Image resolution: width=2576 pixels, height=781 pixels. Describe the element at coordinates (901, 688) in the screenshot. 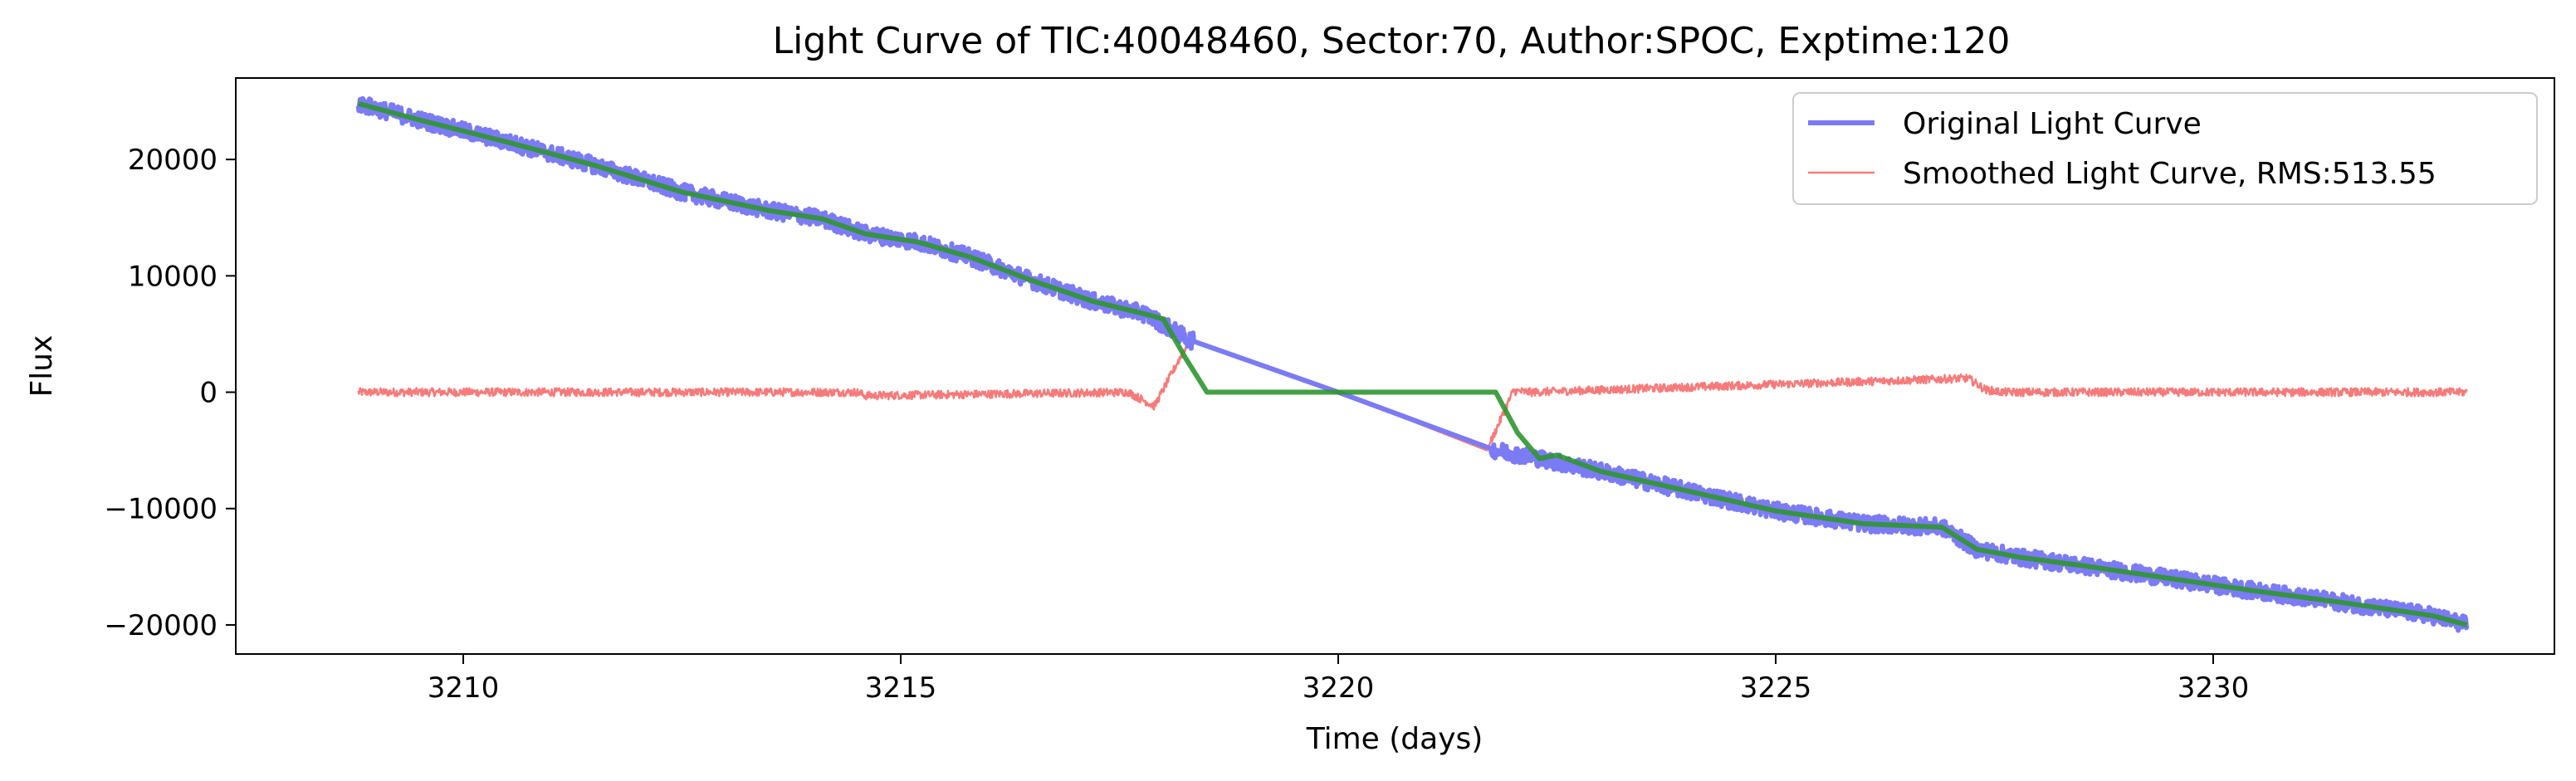

I see `x-tick-label: 3215` at that location.